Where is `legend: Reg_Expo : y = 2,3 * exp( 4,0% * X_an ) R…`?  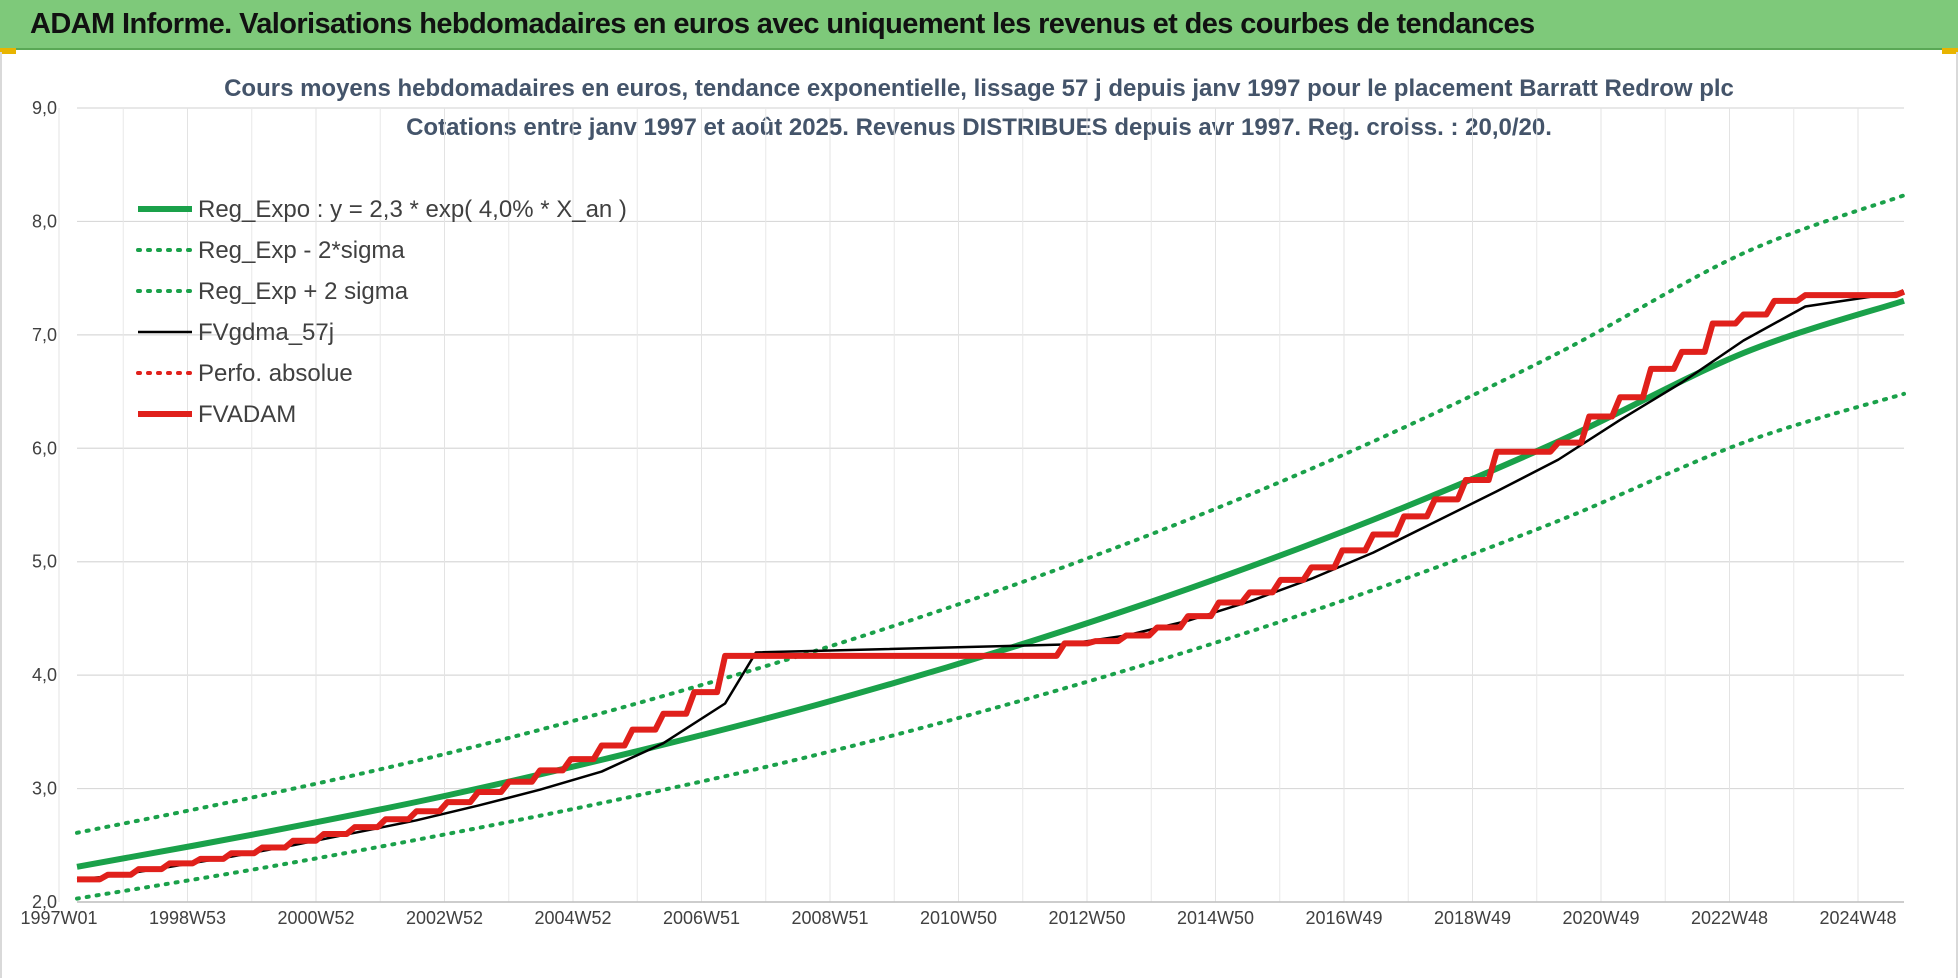 legend: Reg_Expo : y = 2,3 * exp( 4,0% * X_an ) R… is located at coordinates (381, 312).